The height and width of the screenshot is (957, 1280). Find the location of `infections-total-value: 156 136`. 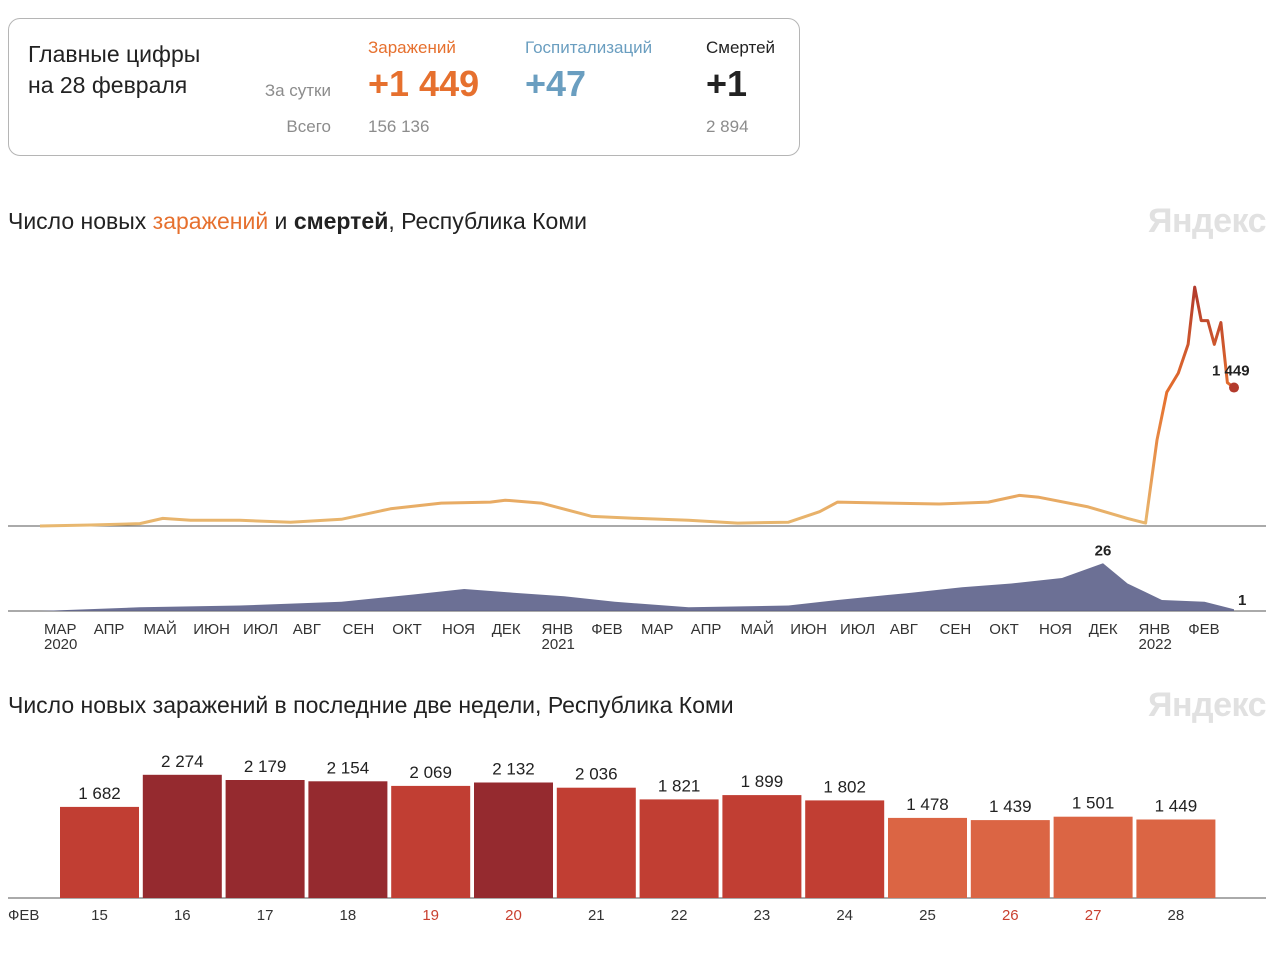

infections-total-value: 156 136 is located at coordinates (399, 126).